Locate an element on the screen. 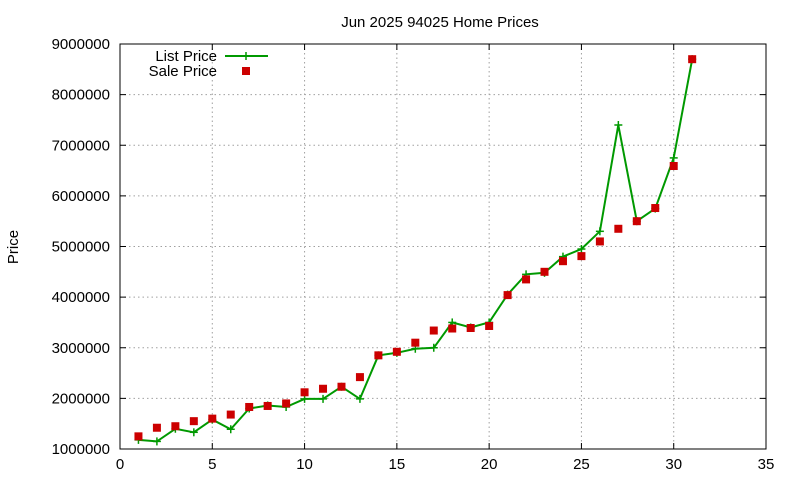 The height and width of the screenshot is (480, 800). y-tick-label: 6000000 is located at coordinates (81, 196).